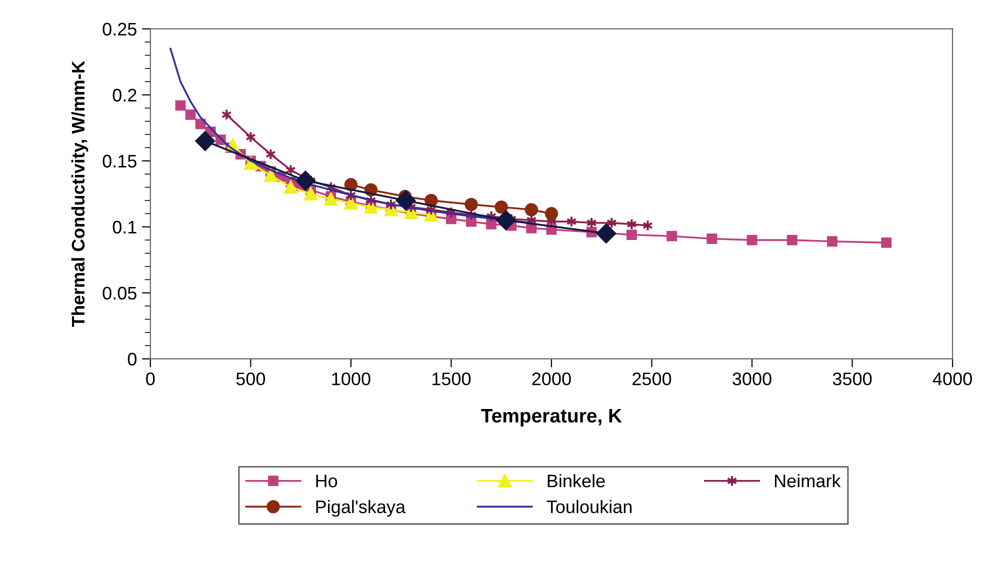 The image size is (983, 566). Describe the element at coordinates (807, 481) in the screenshot. I see `legend-label: Neimark` at that location.